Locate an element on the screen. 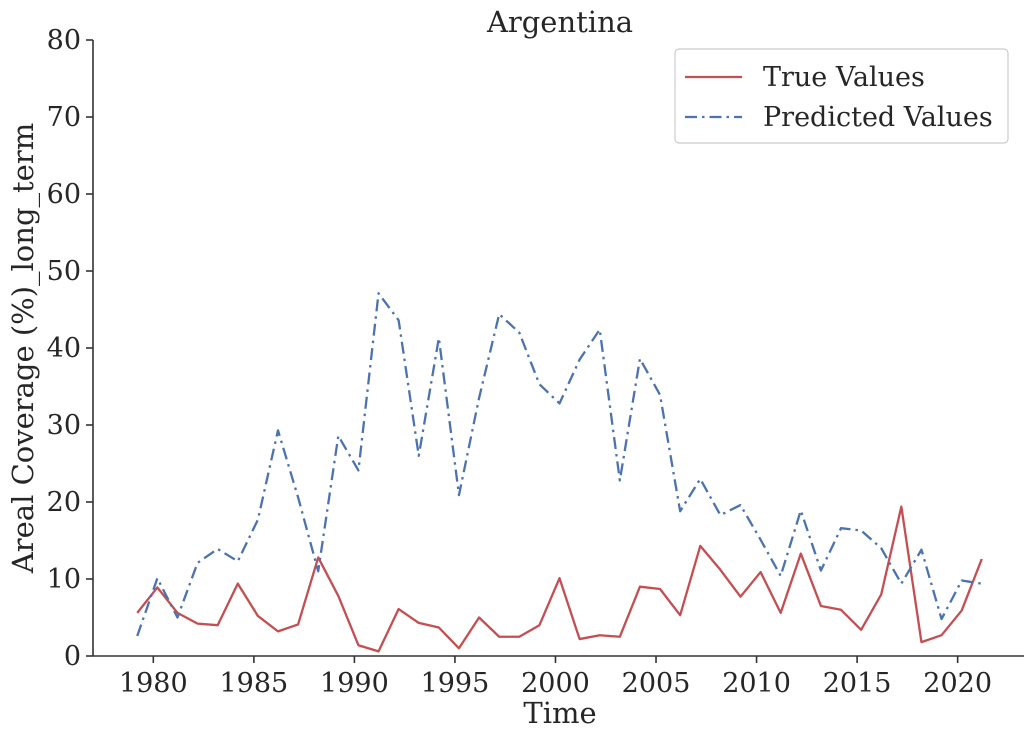  y-tick-label: 80 is located at coordinates (64, 40).